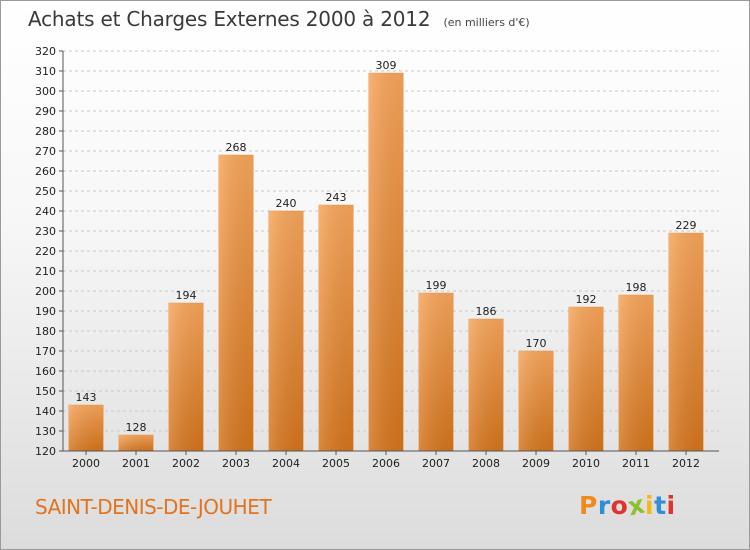 The width and height of the screenshot is (750, 550). I want to click on bar-shine-2006, so click(386, 262).